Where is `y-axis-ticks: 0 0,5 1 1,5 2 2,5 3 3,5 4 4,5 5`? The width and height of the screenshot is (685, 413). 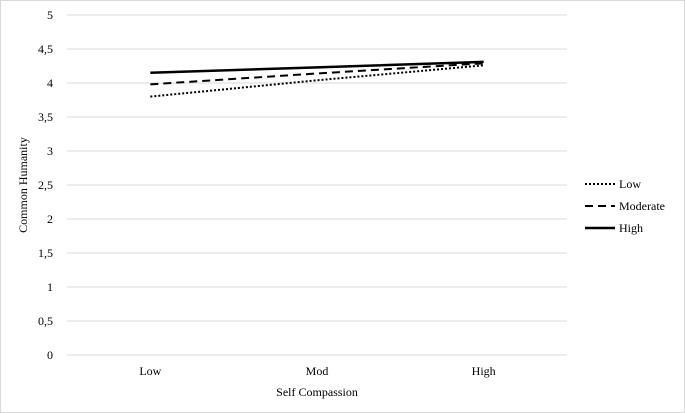
y-axis-ticks: 0 0,5 1 1,5 2 2,5 3 3,5 4 4,5 5 is located at coordinates (45, 185).